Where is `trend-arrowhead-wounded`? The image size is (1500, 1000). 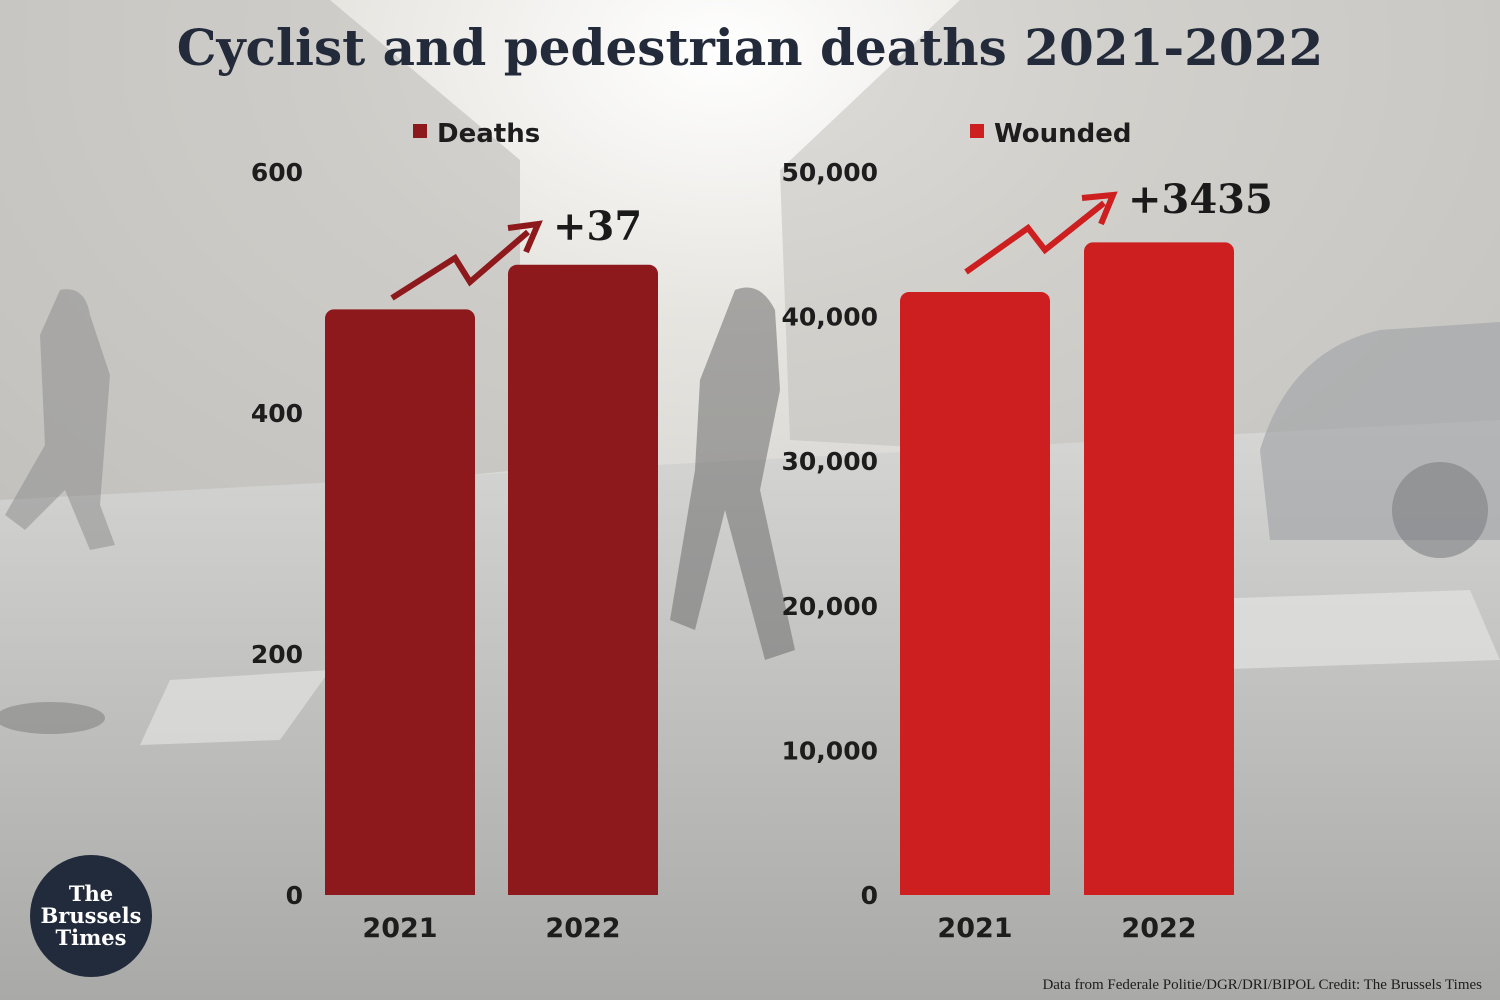 trend-arrowhead-wounded is located at coordinates (1099, 208).